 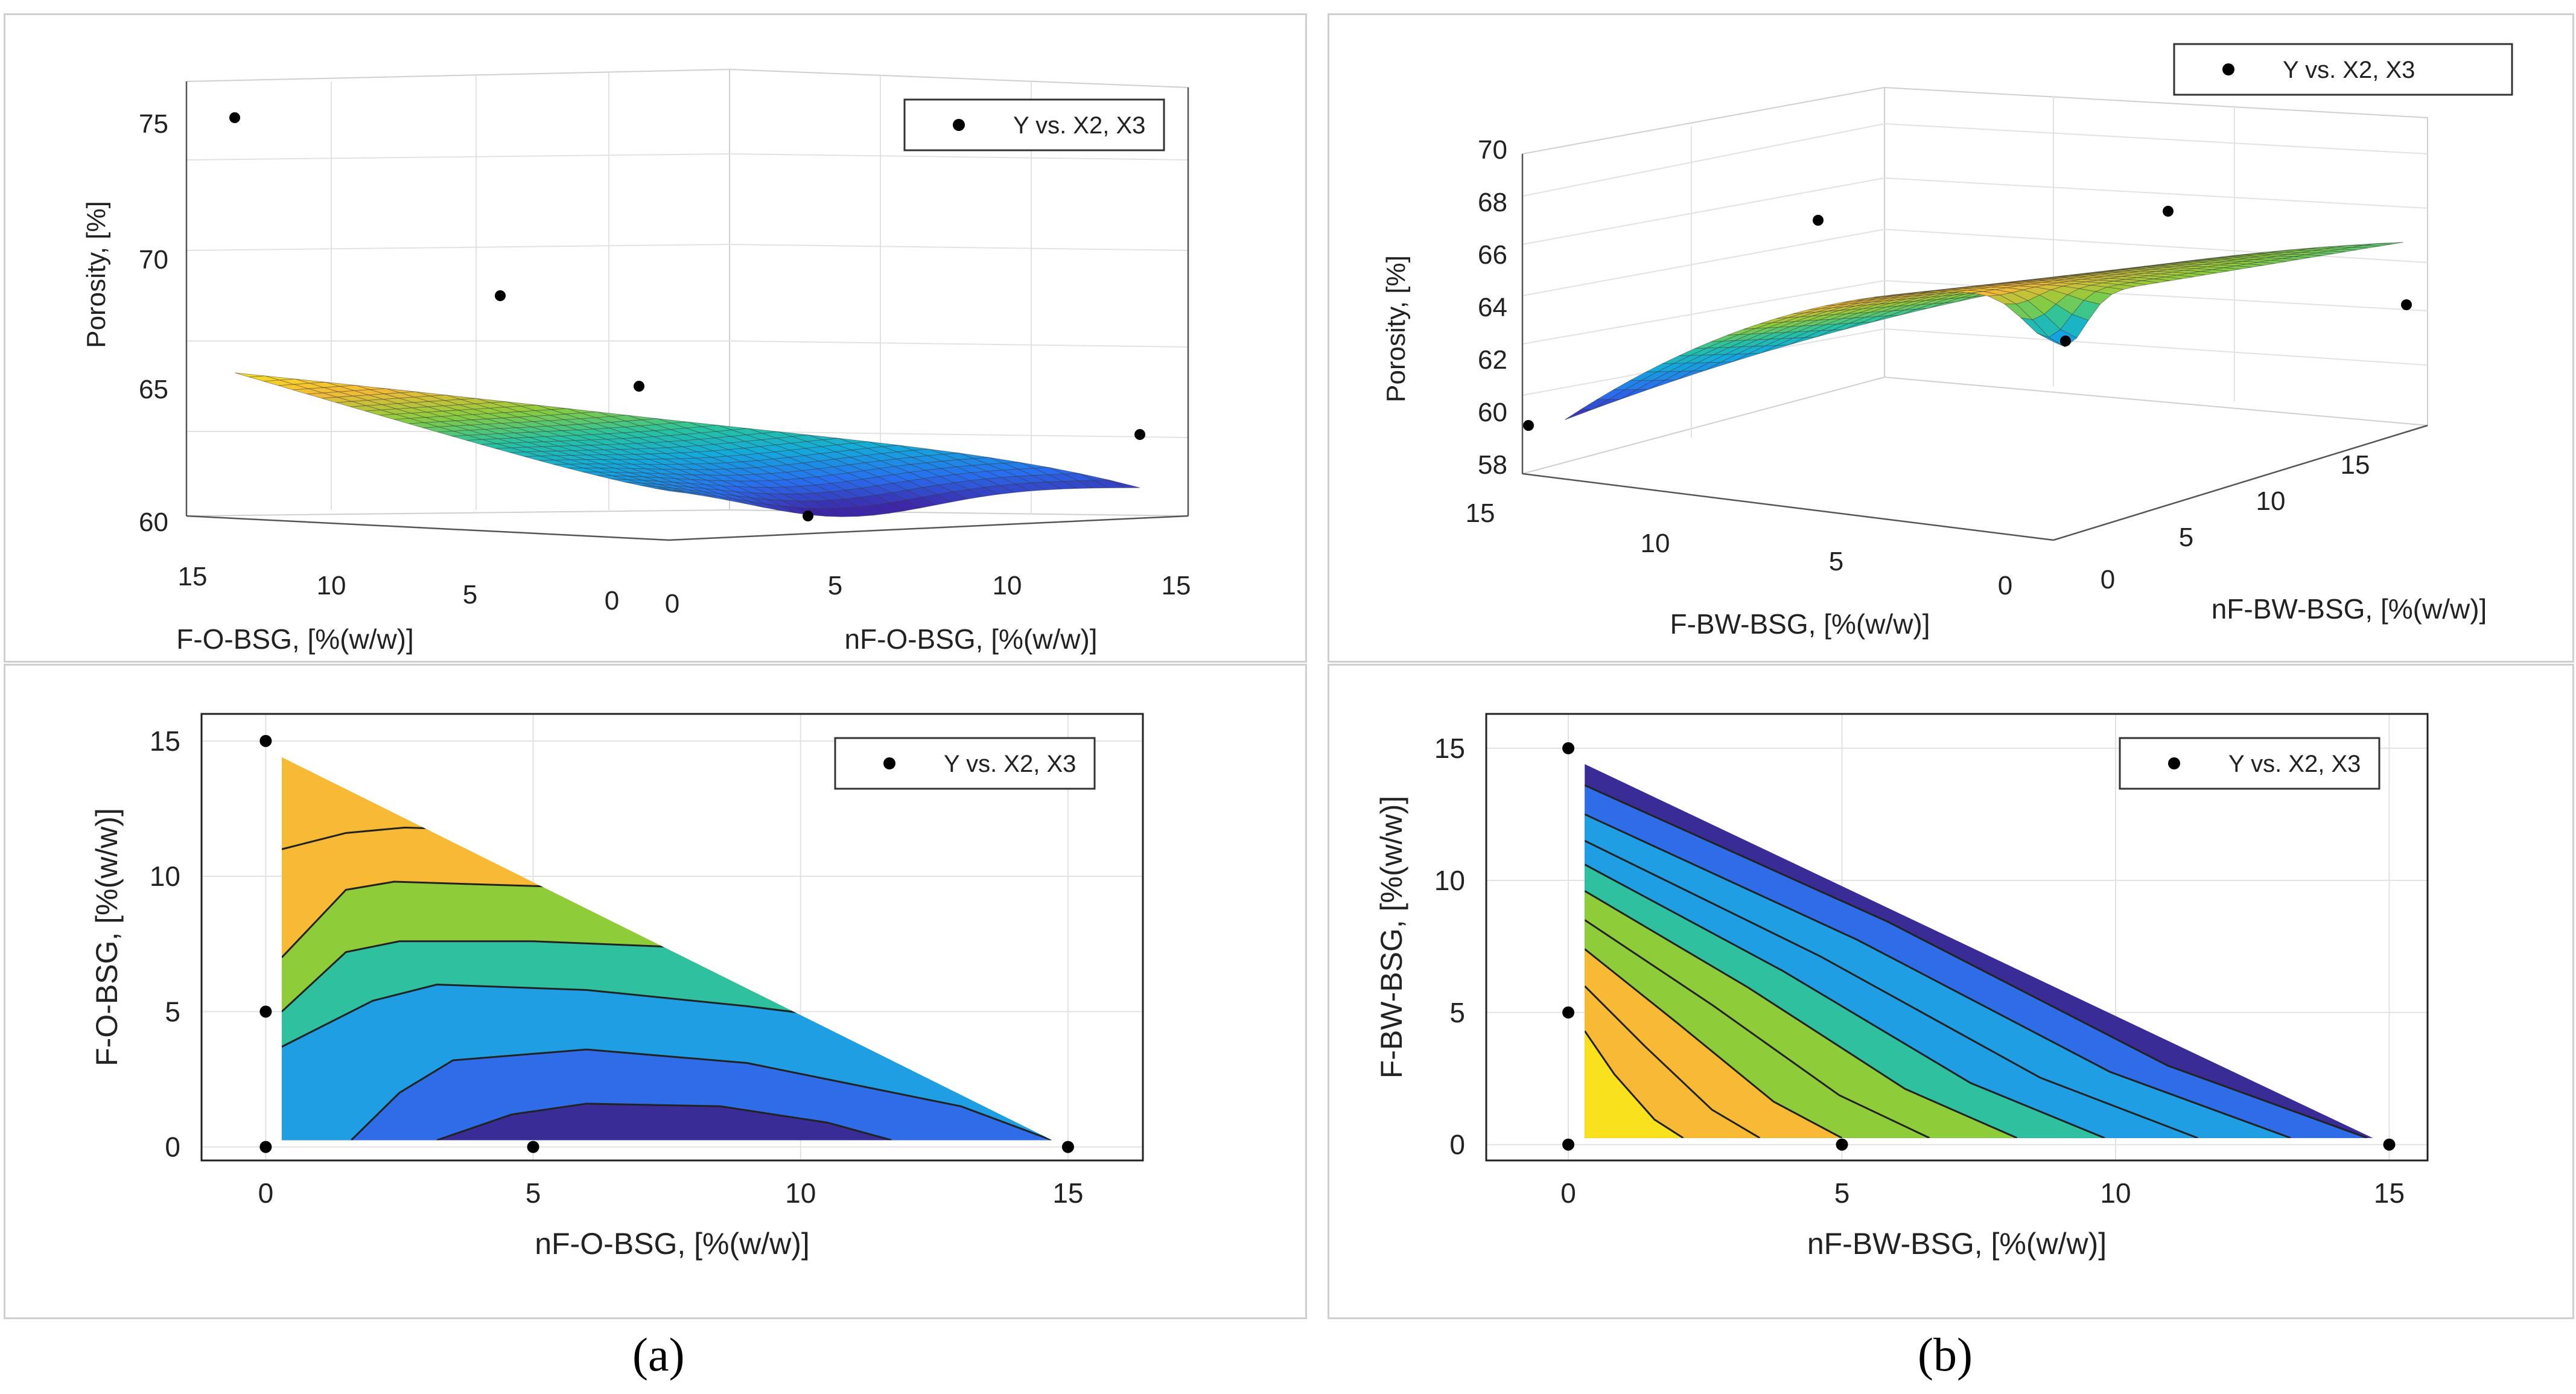 I want to click on b-surface-z-tick: 64, so click(x=1493, y=307).